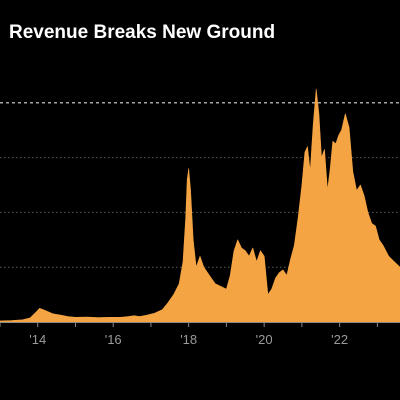 This screenshot has width=400, height=400. Describe the element at coordinates (113, 339) in the screenshot. I see `x-tick-label: '16` at that location.